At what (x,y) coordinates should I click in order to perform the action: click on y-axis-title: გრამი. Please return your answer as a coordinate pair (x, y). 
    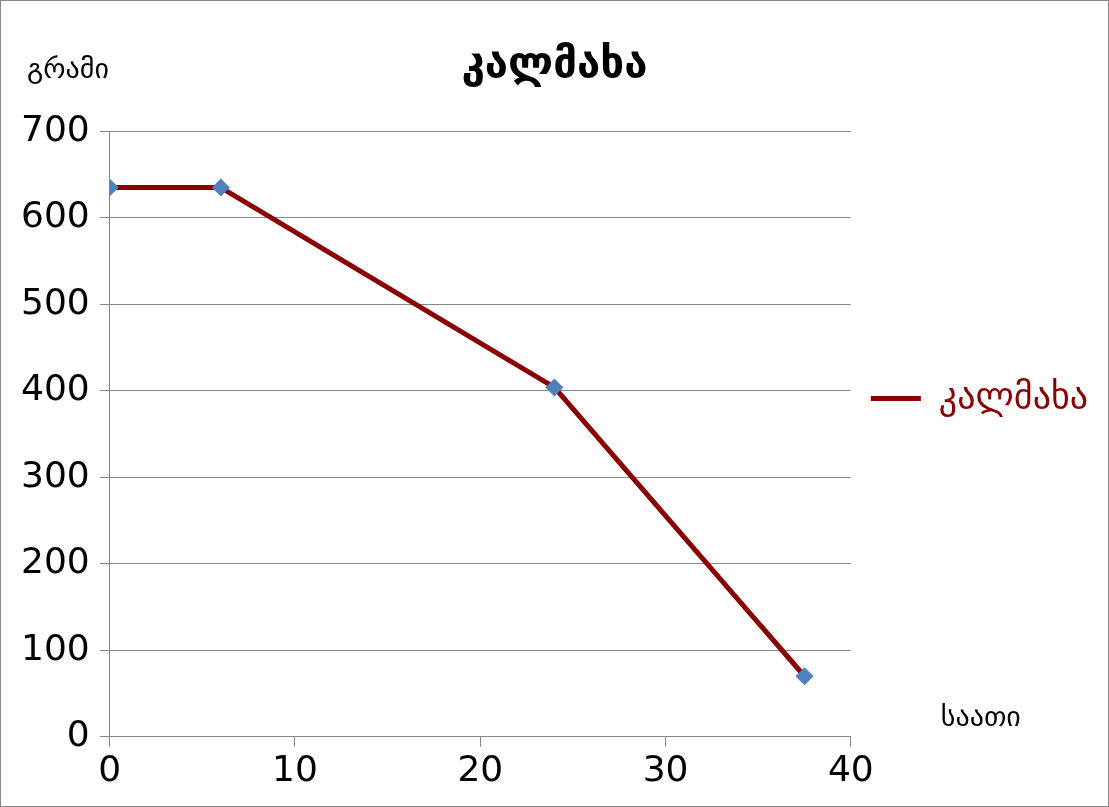
    Looking at the image, I should click on (68, 69).